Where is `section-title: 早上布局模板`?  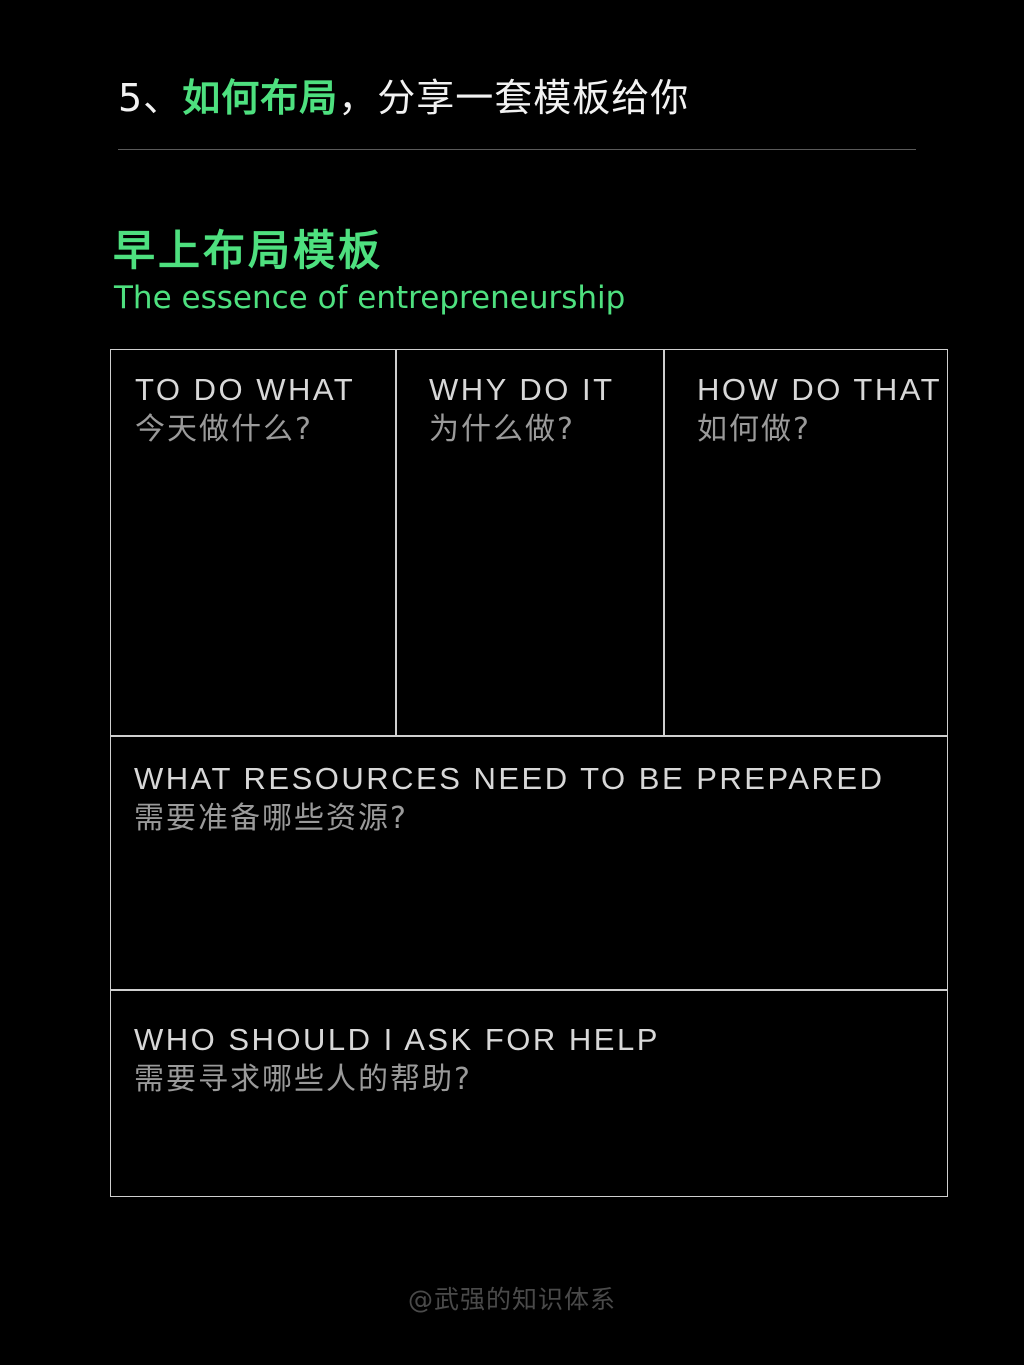 section-title: 早上布局模板 is located at coordinates (248, 250).